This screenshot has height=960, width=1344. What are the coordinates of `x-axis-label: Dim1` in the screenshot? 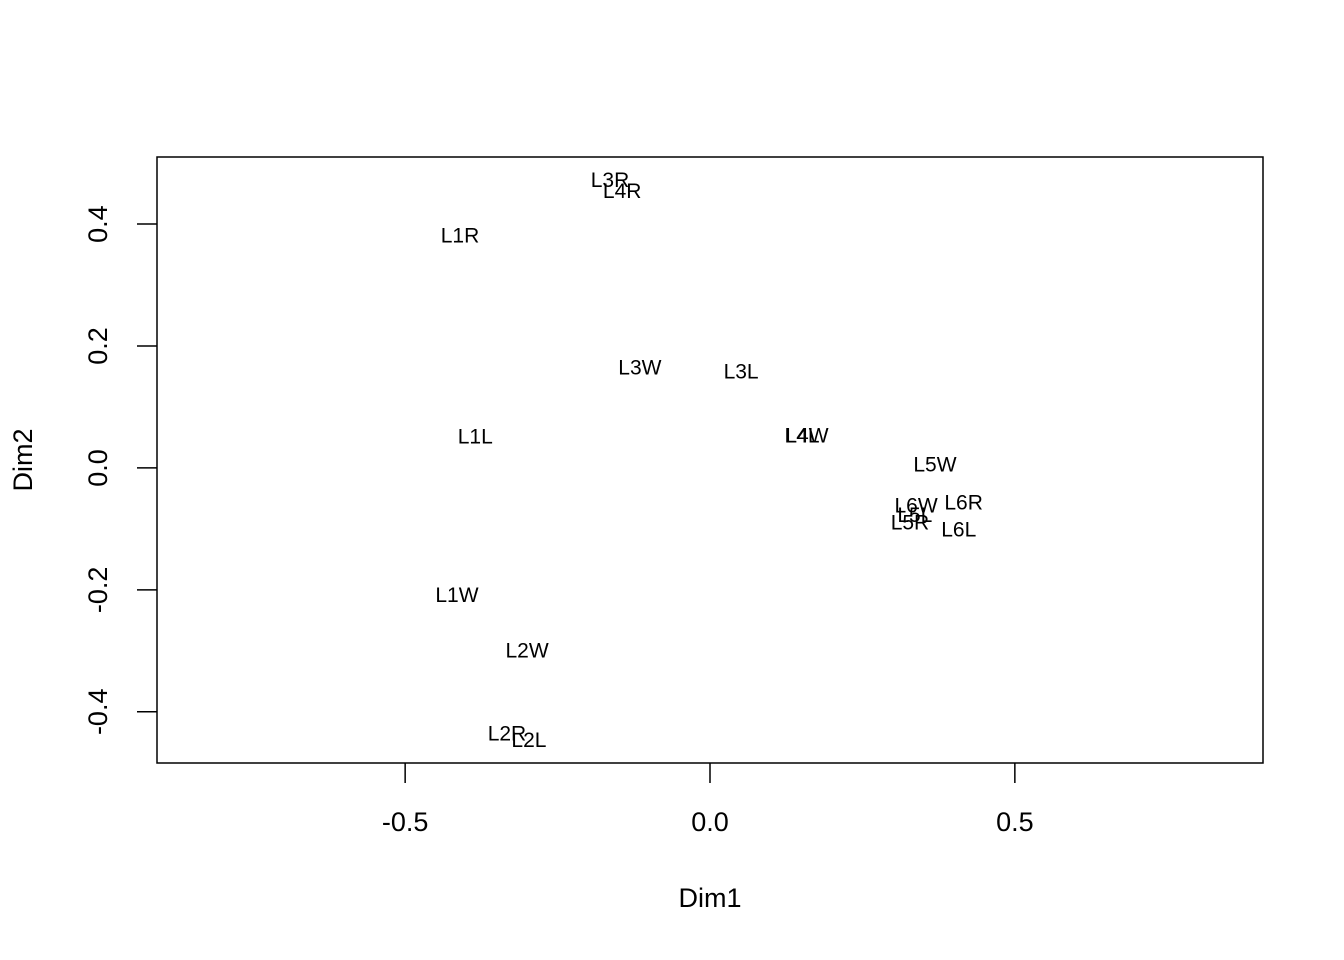 It's located at (709, 898).